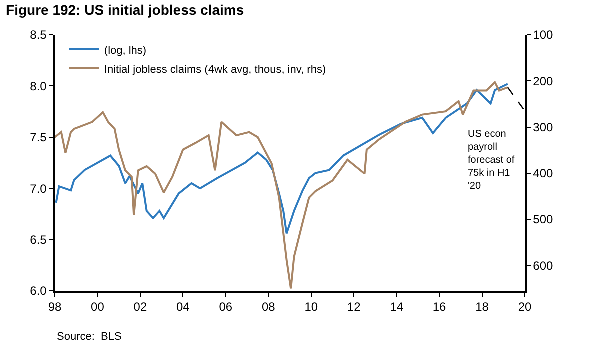  Describe the element at coordinates (543, 219) in the screenshot. I see `y2-tick-label: 500` at that location.